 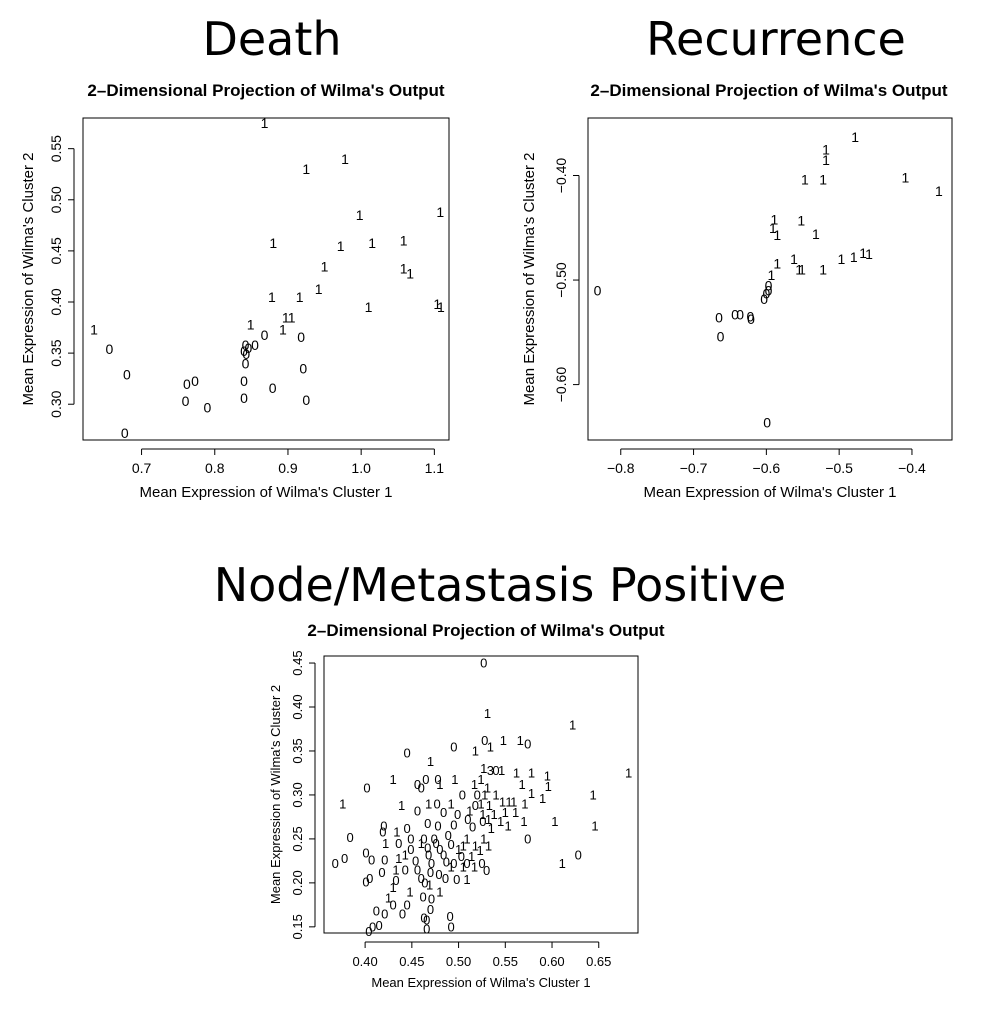 What do you see at coordinates (561, 385) in the screenshot?
I see `y-tick-label: −0.60` at bounding box center [561, 385].